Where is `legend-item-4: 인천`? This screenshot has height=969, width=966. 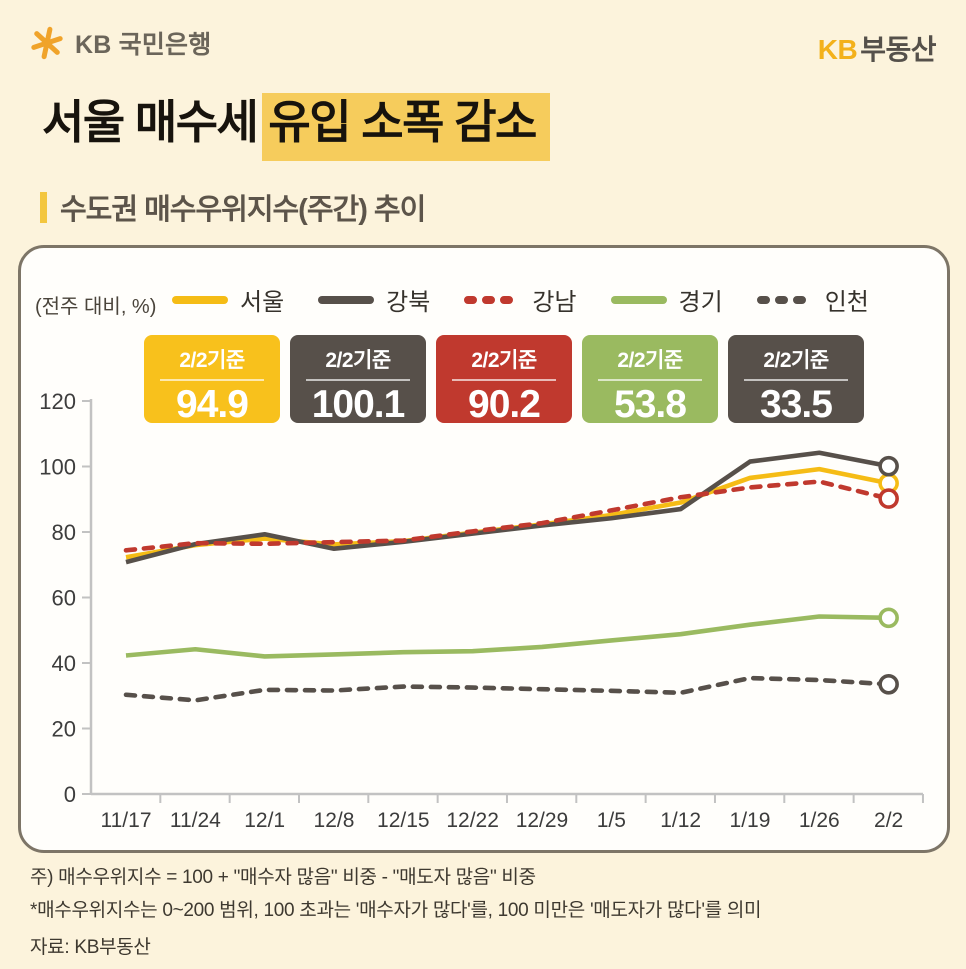
legend-item-4: 인천 is located at coordinates (812, 299).